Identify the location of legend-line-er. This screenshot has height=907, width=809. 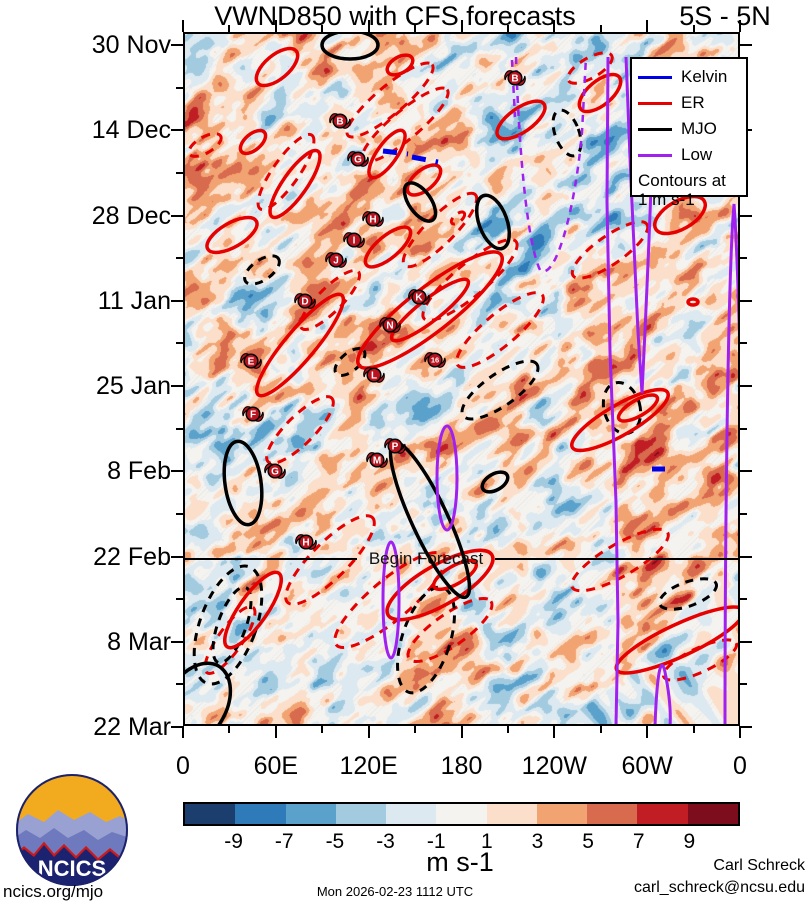
(655, 103).